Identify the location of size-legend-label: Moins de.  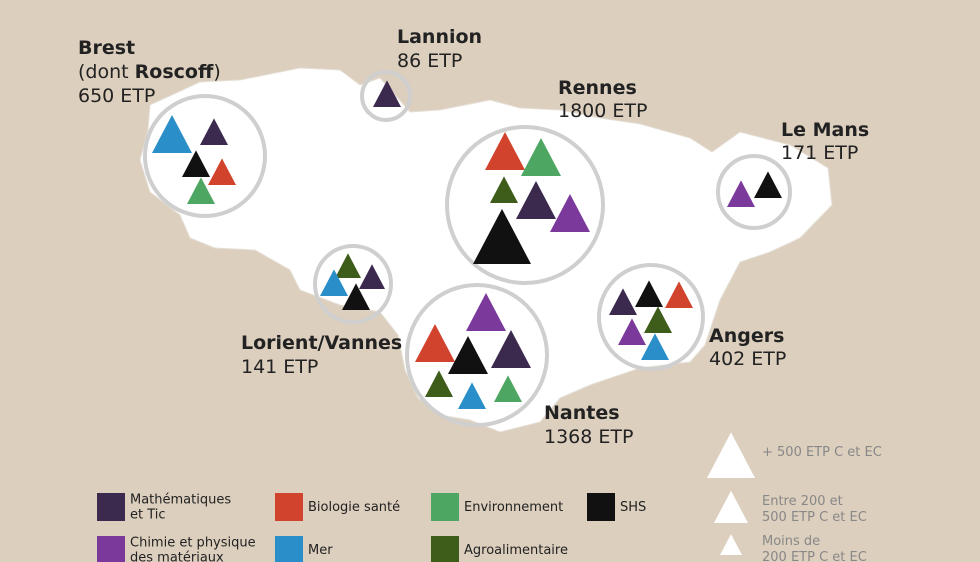
(791, 541).